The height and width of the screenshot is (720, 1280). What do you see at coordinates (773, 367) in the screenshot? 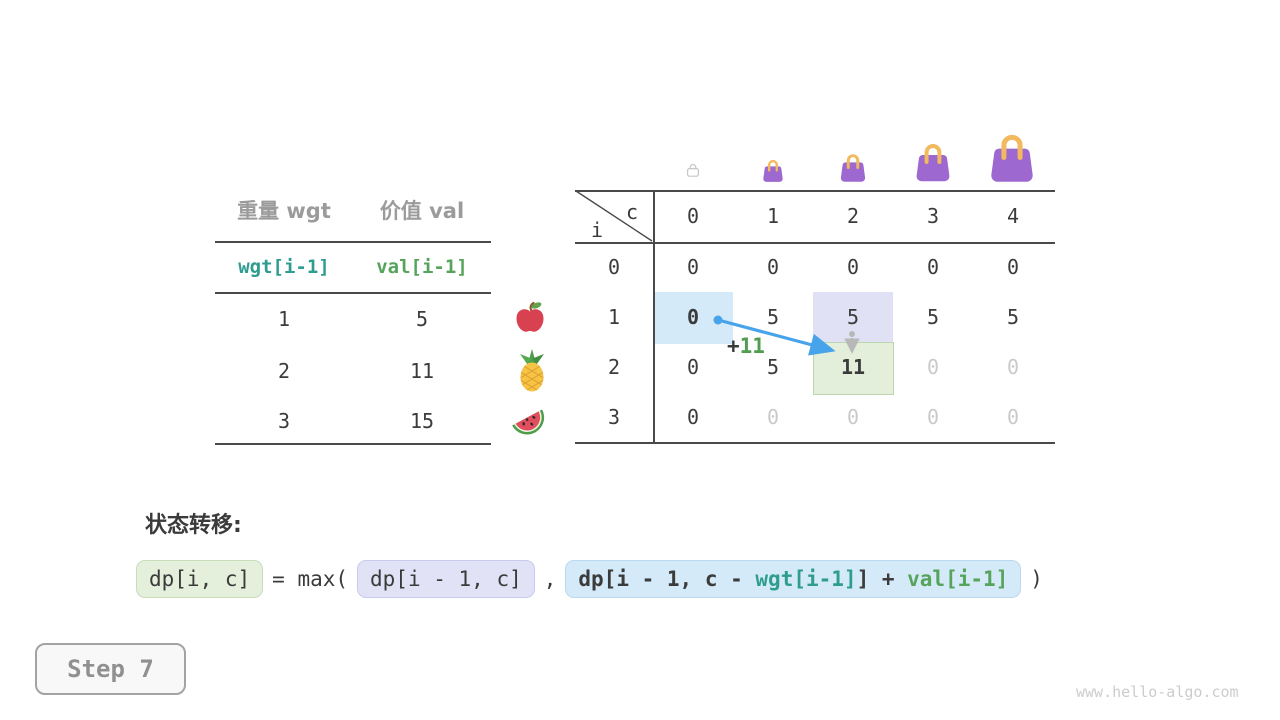
I see `dp-cell-2-1: 5` at bounding box center [773, 367].